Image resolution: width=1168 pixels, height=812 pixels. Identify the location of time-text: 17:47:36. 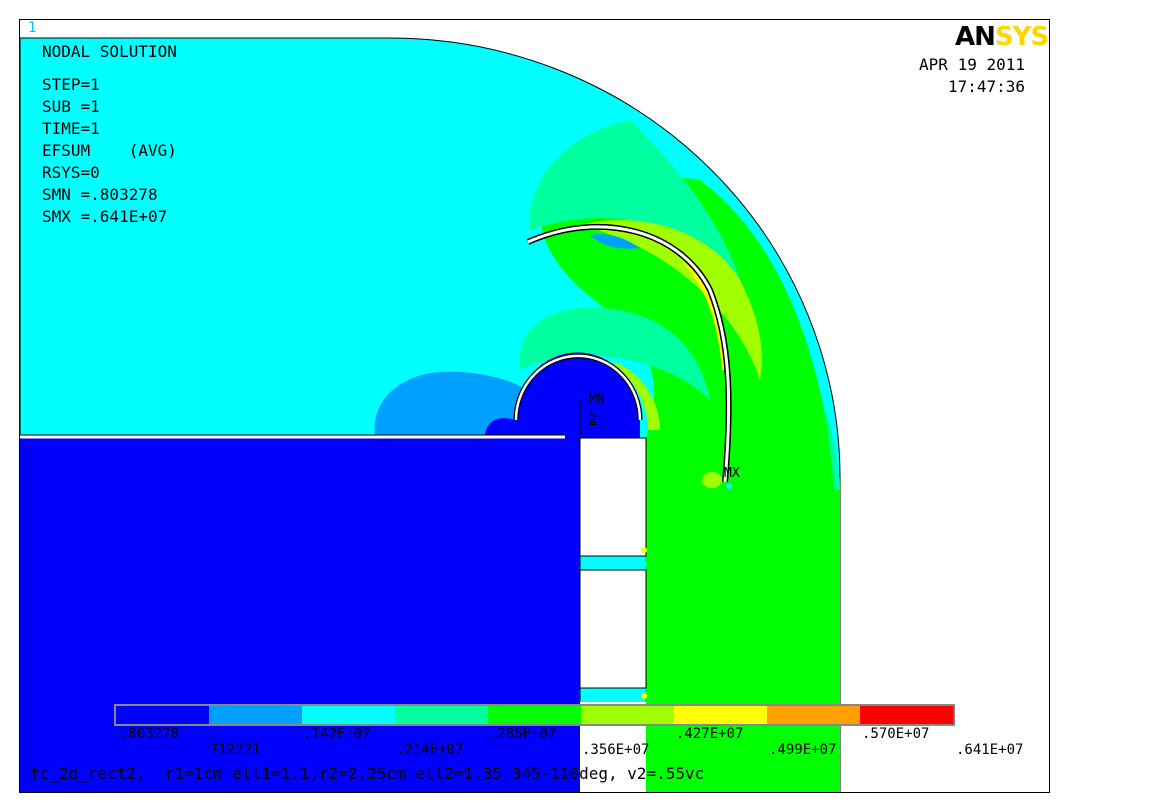
(986, 86).